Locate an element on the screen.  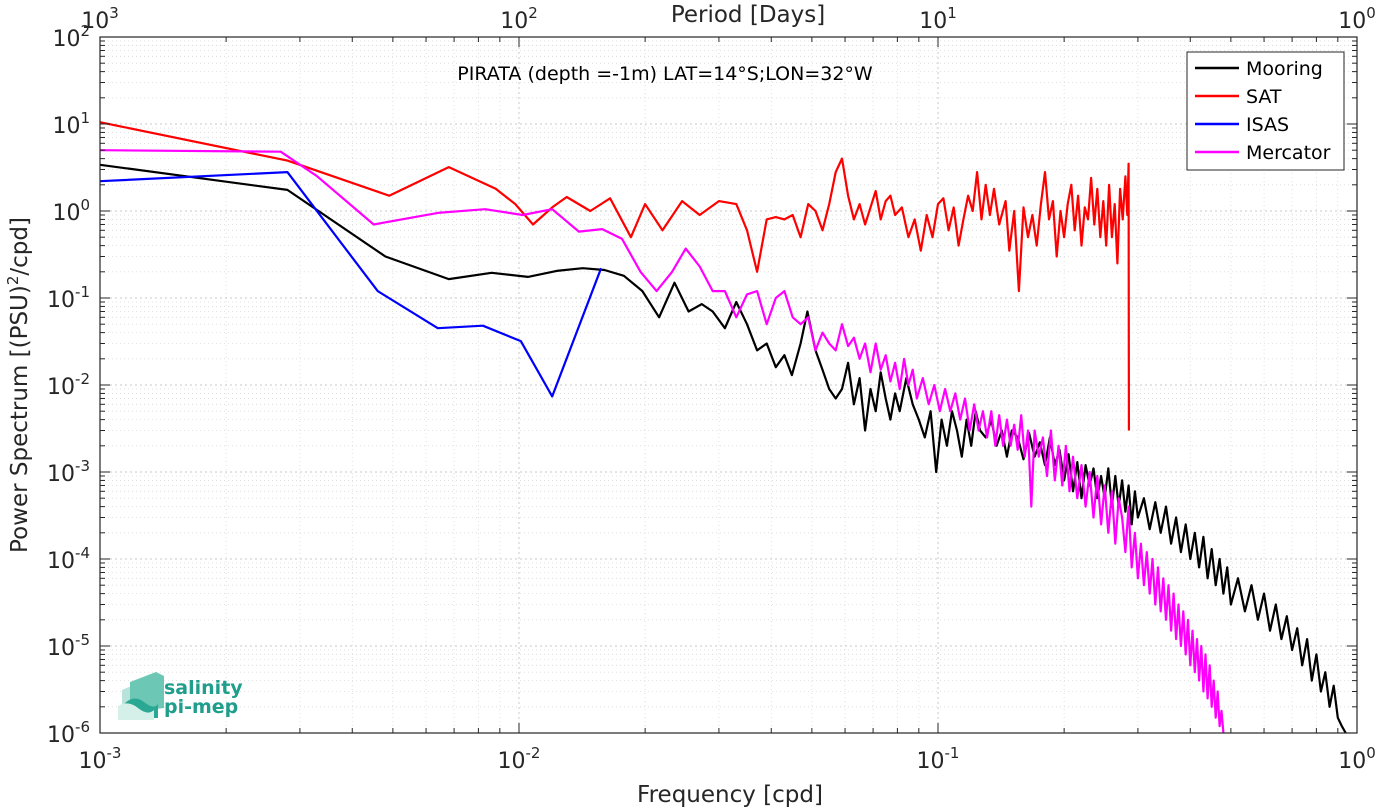
top-tick-label: 10⁰ is located at coordinates (1357, 19).